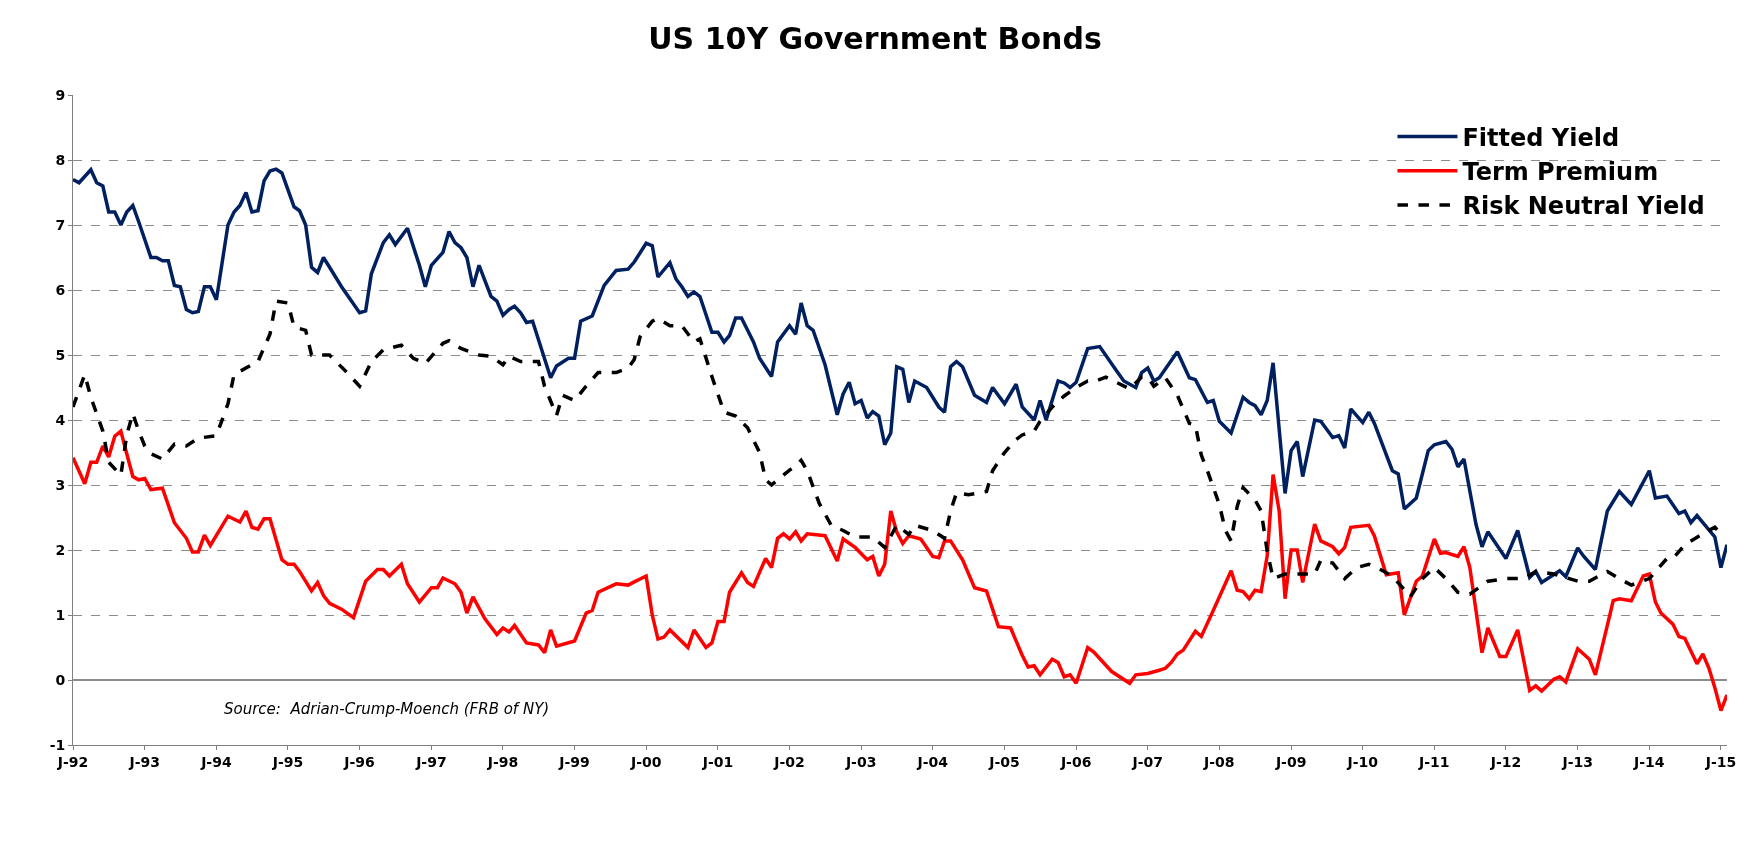  Describe the element at coordinates (1434, 761) in the screenshot. I see `x-tick-label: J-11` at that location.